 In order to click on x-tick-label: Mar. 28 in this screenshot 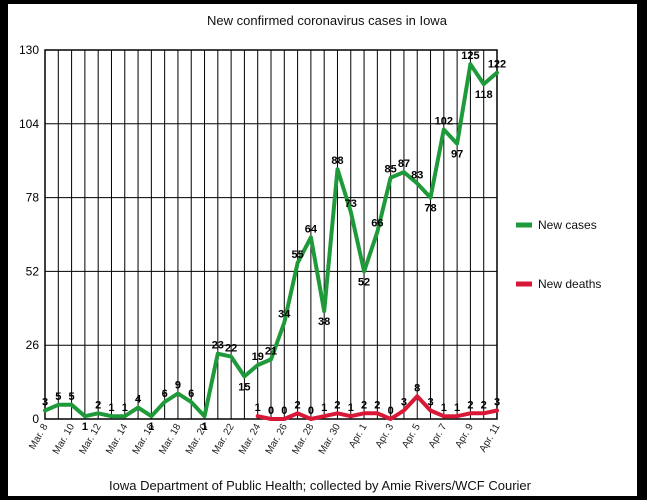, I will do `click(303, 439)`.